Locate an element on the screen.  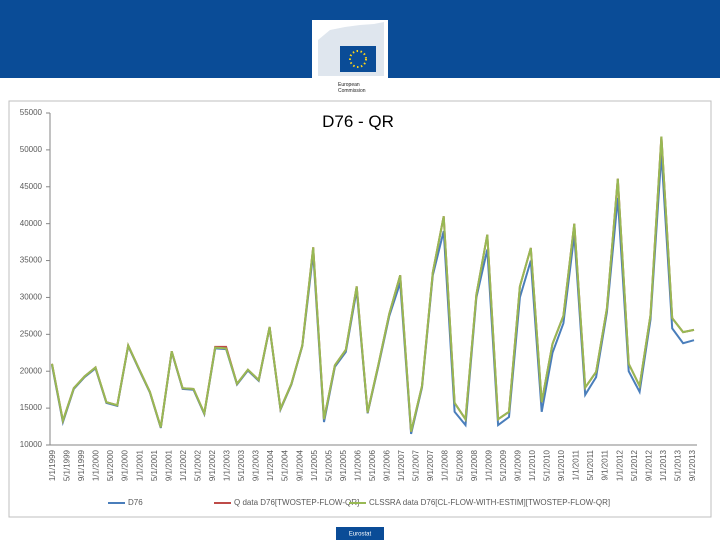
x-tick-label: 5/1/2004 is located at coordinates (285, 465).